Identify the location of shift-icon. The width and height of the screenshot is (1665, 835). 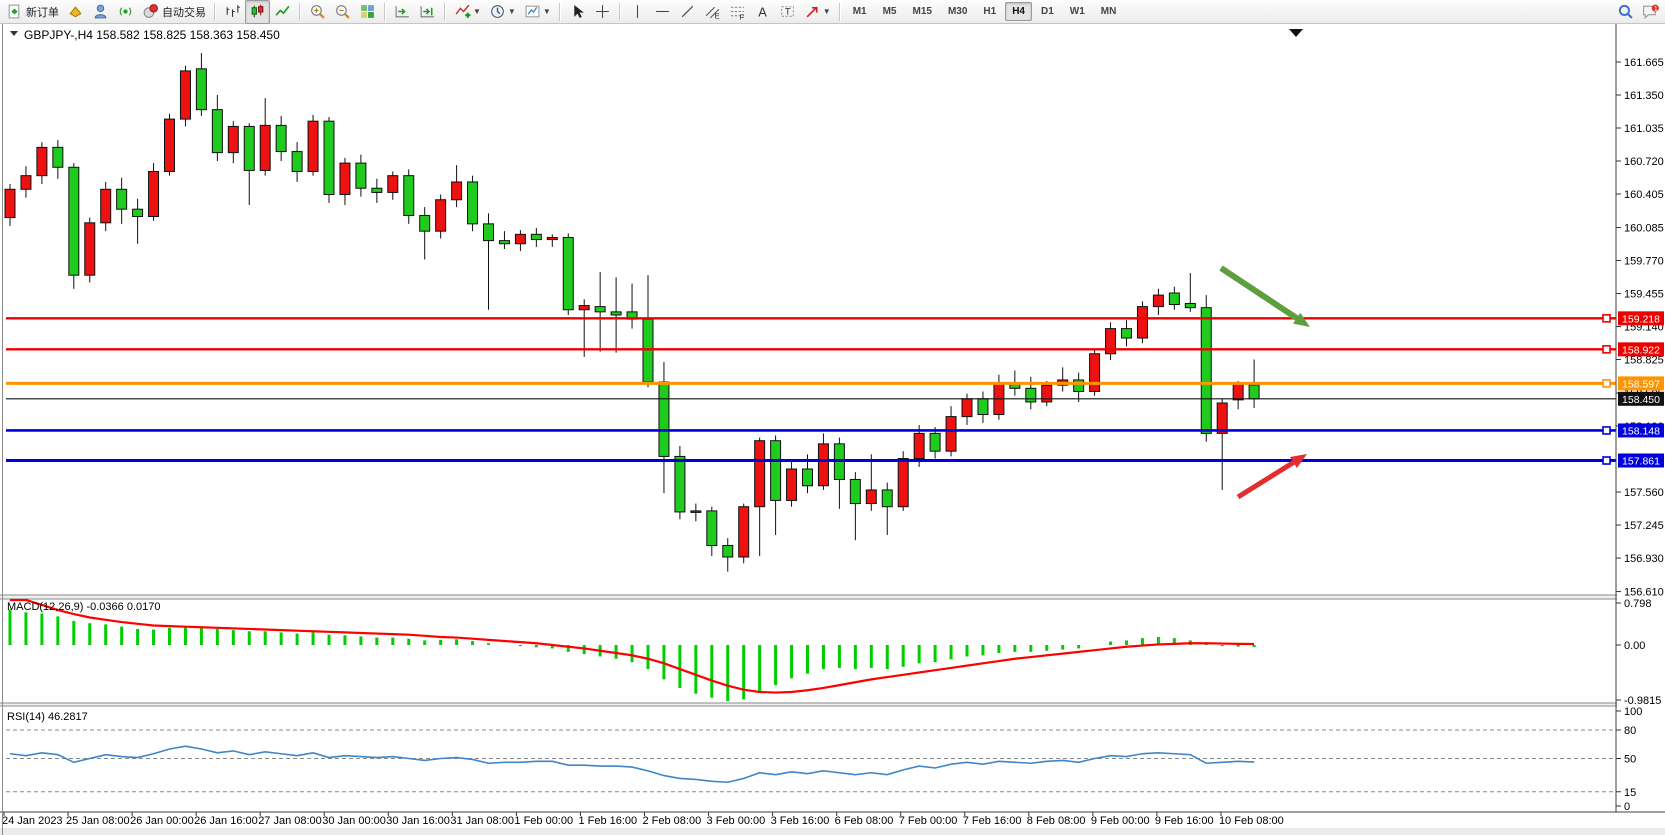
(427, 12).